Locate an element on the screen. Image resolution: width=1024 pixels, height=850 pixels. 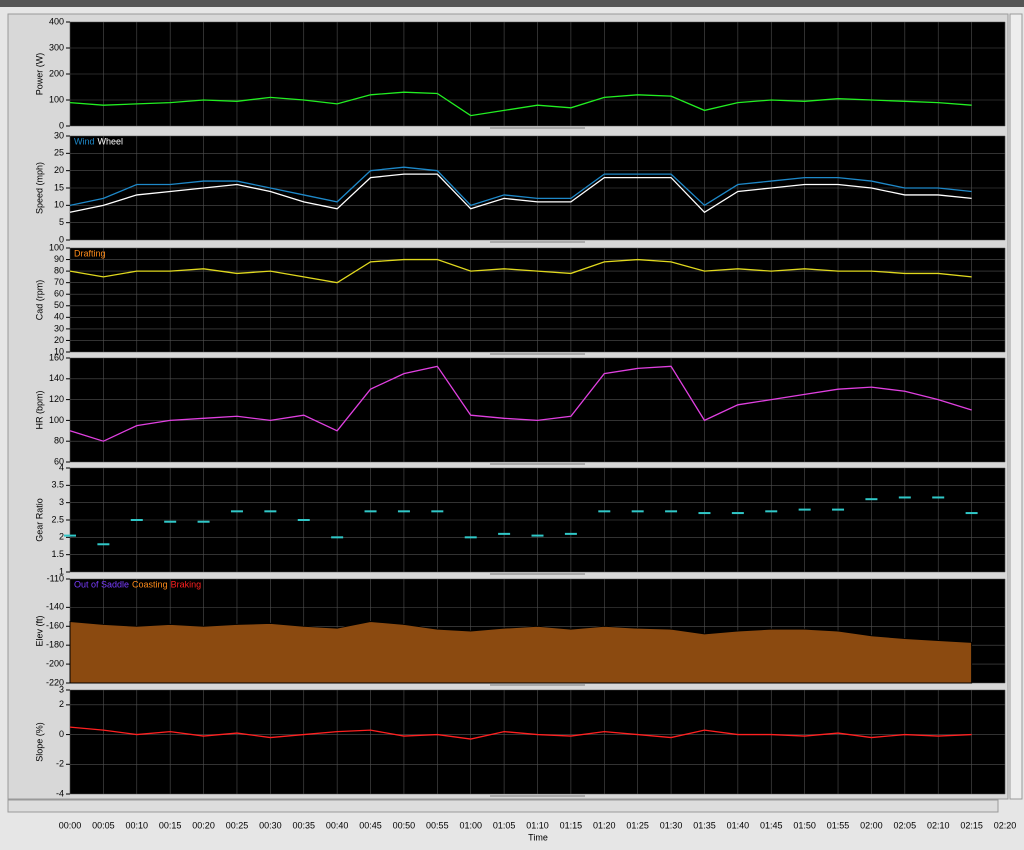
x-tick-label: 02:10 is located at coordinates (938, 825).